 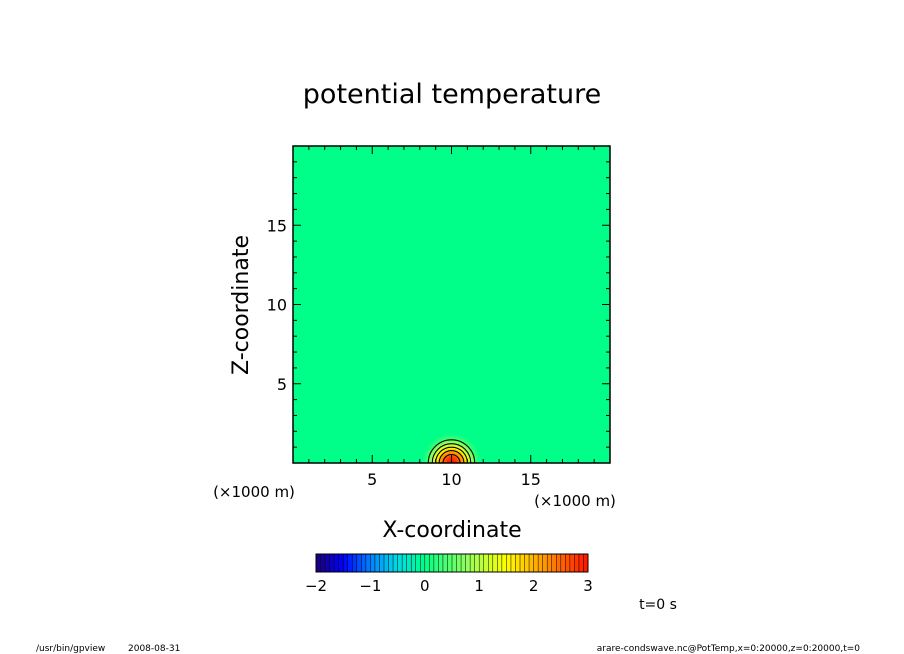 What do you see at coordinates (449, 574) in the screenshot?
I see `colorbar: −2 −1 0 1 2 3` at bounding box center [449, 574].